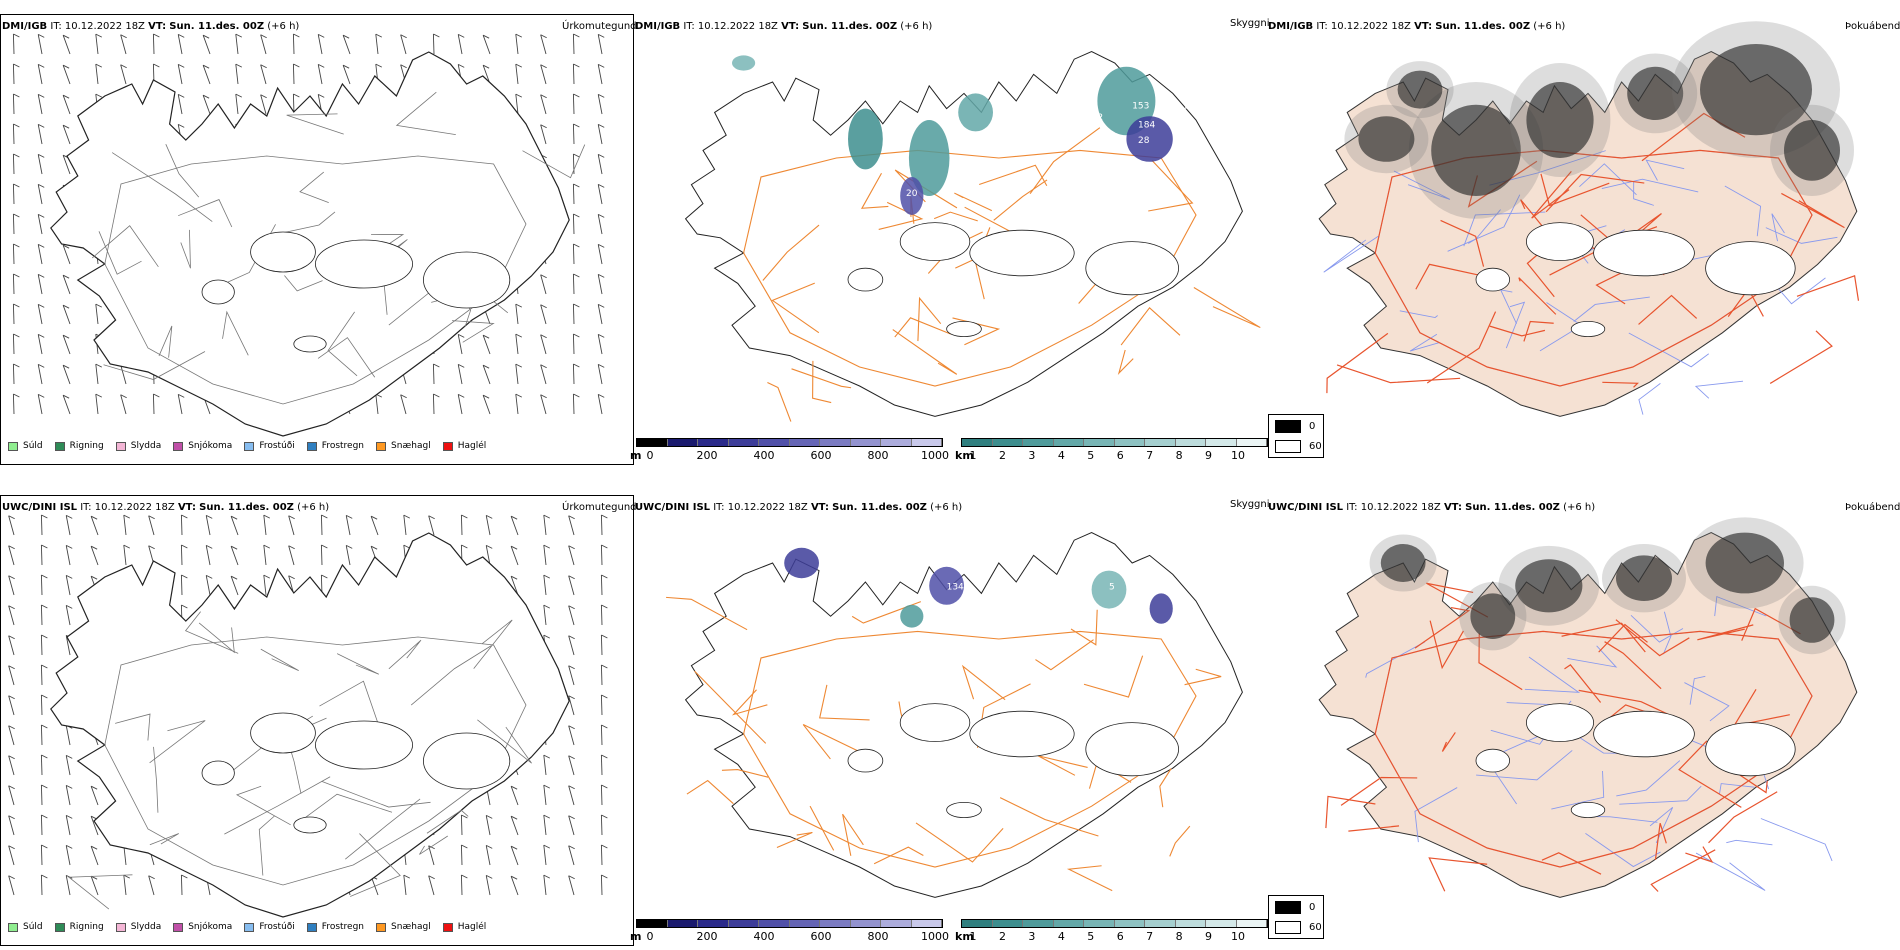 The image size is (1900, 950). Describe the element at coordinates (1061, 455) in the screenshot. I see `colorbar-tick-label: 4` at that location.